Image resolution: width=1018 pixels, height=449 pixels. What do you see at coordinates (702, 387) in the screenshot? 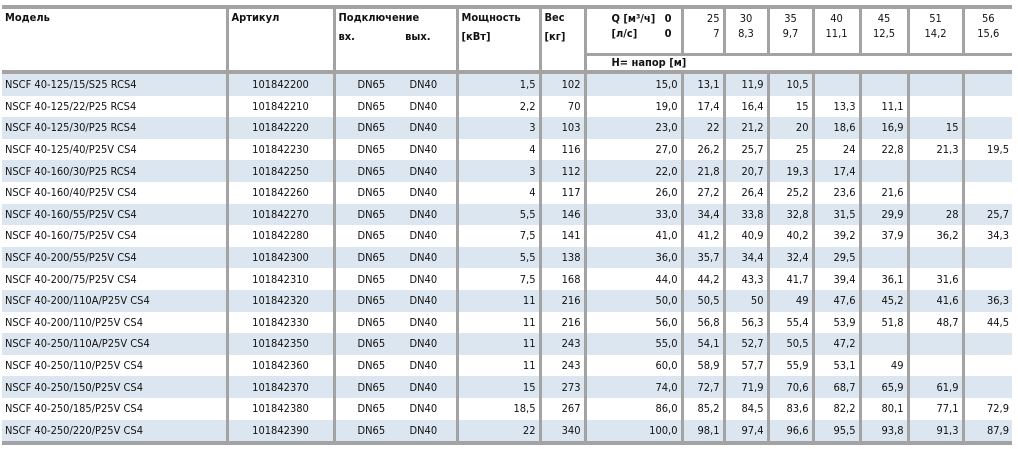
I see `cell-head: 72,7` at bounding box center [702, 387].